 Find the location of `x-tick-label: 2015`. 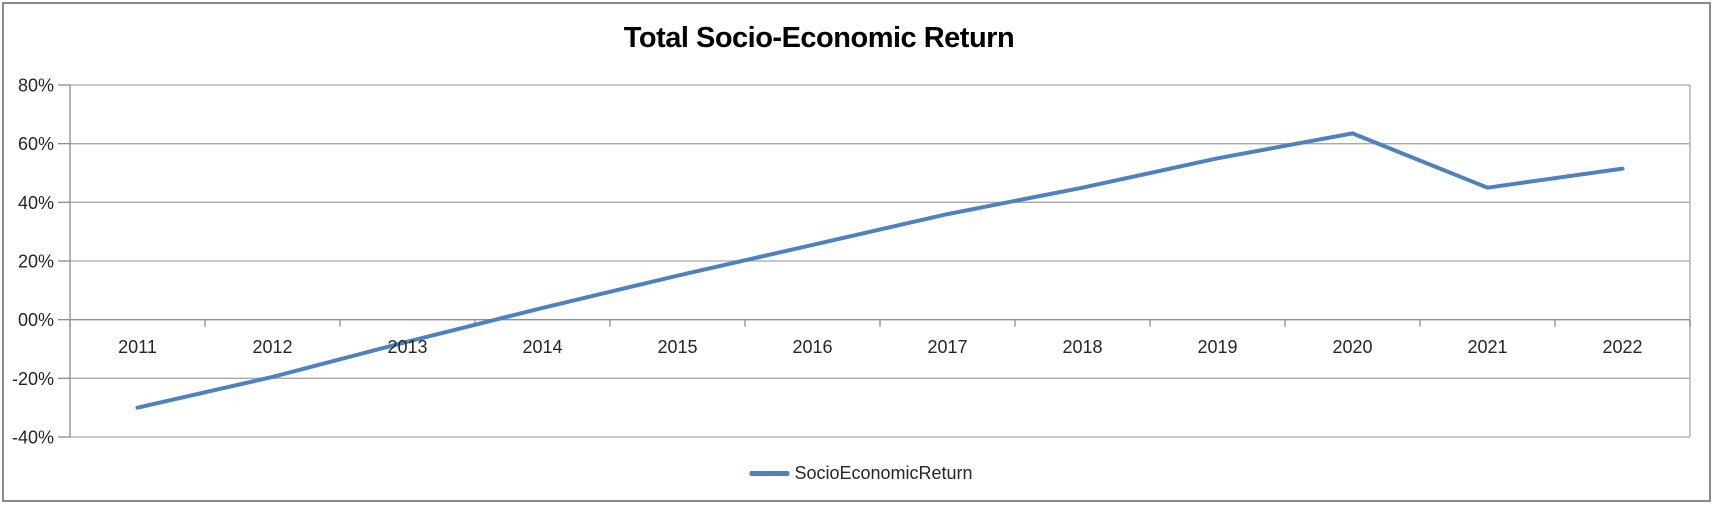

x-tick-label: 2015 is located at coordinates (677, 347).